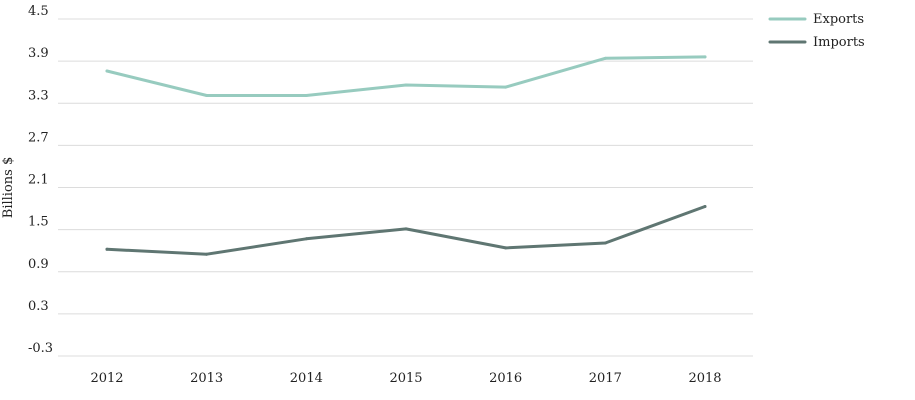 The width and height of the screenshot is (915, 400). I want to click on legend-label: Exports, so click(838, 19).